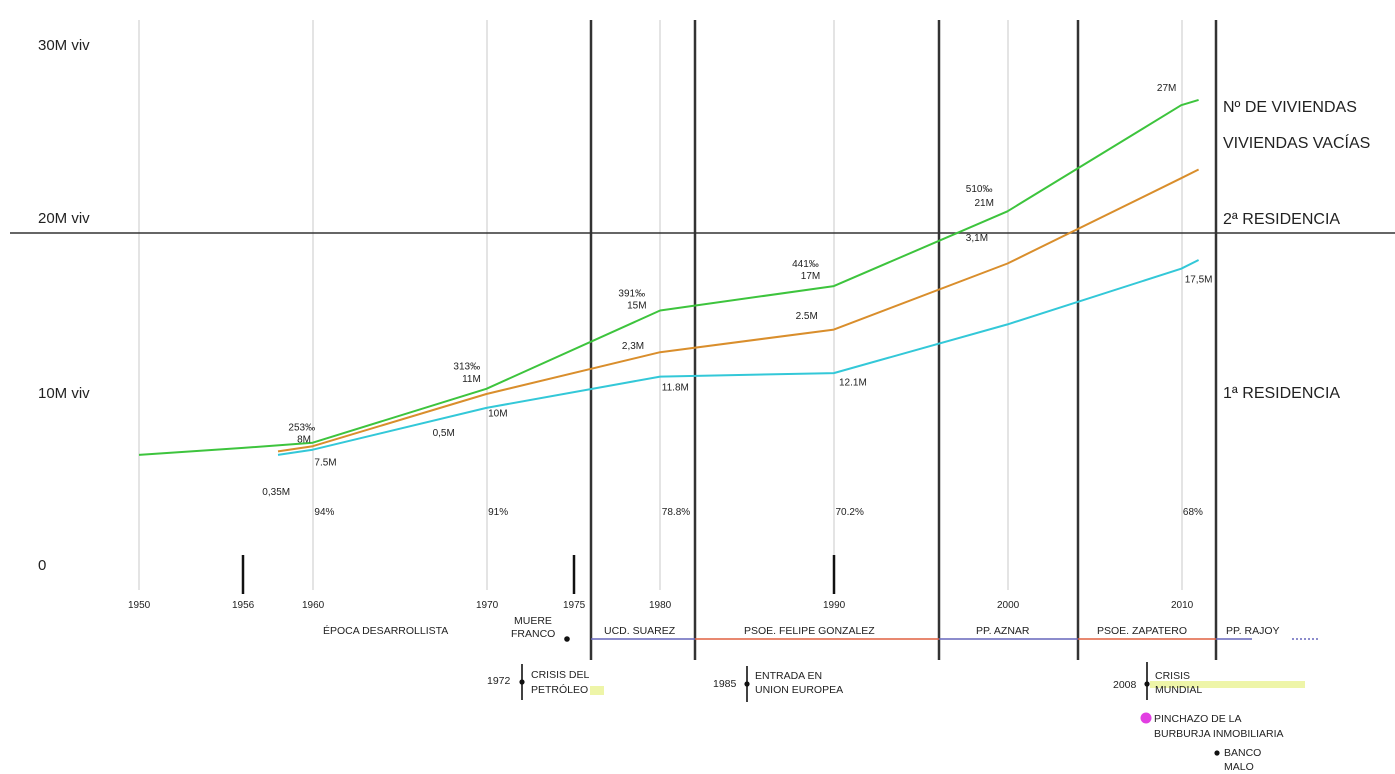 The width and height of the screenshot is (1395, 774). Describe the element at coordinates (559, 689) in the screenshot. I see `event-crisis-petroleo-line2: PETRÓLEO` at that location.